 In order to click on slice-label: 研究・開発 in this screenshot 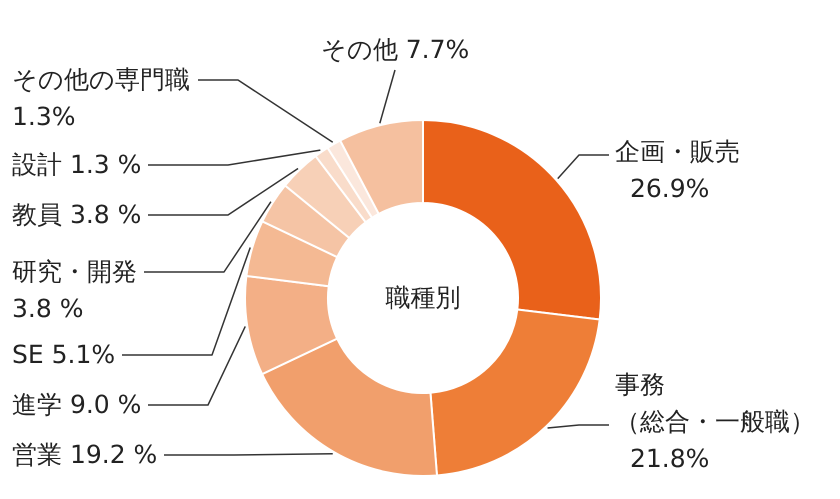, I will do `click(74, 271)`.